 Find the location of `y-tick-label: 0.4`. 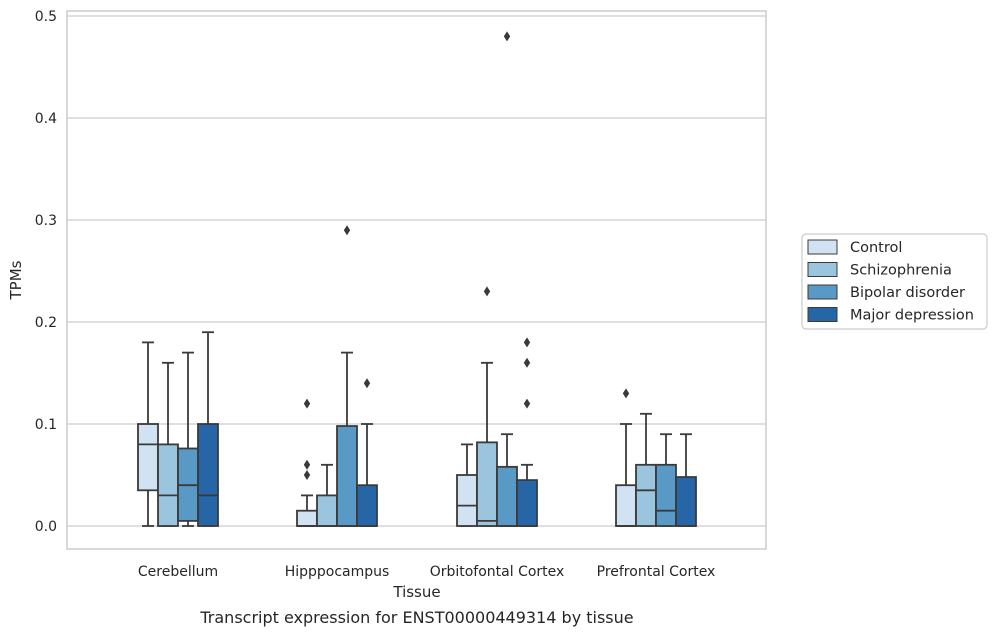

y-tick-label: 0.4 is located at coordinates (46, 119).